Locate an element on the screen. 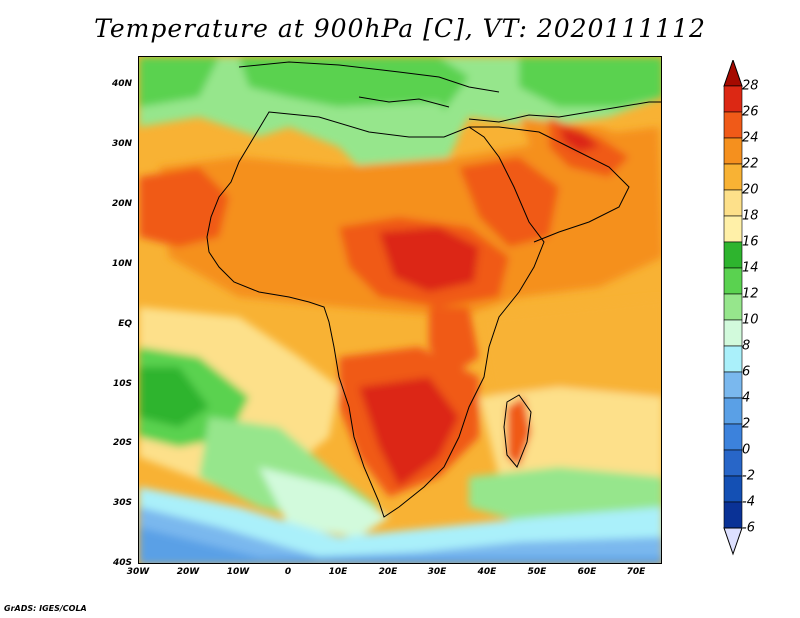  colorbar-label: 24 is located at coordinates (750, 138).